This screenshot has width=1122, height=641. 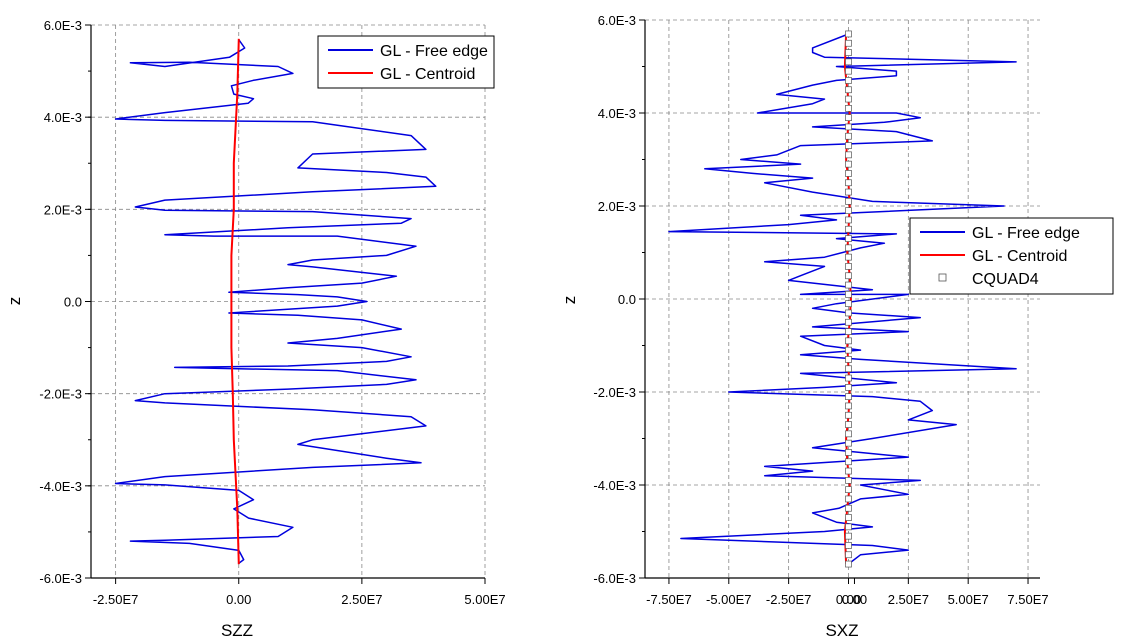 What do you see at coordinates (1027, 599) in the screenshot?
I see `x-tick-label: 7.50E7` at bounding box center [1027, 599].